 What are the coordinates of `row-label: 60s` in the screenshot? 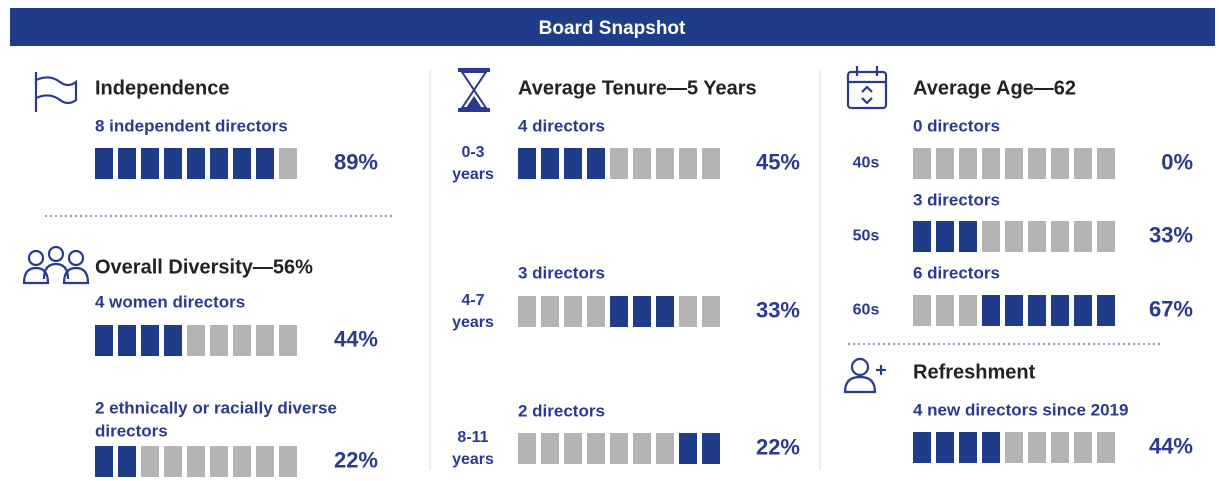 It's located at (866, 310).